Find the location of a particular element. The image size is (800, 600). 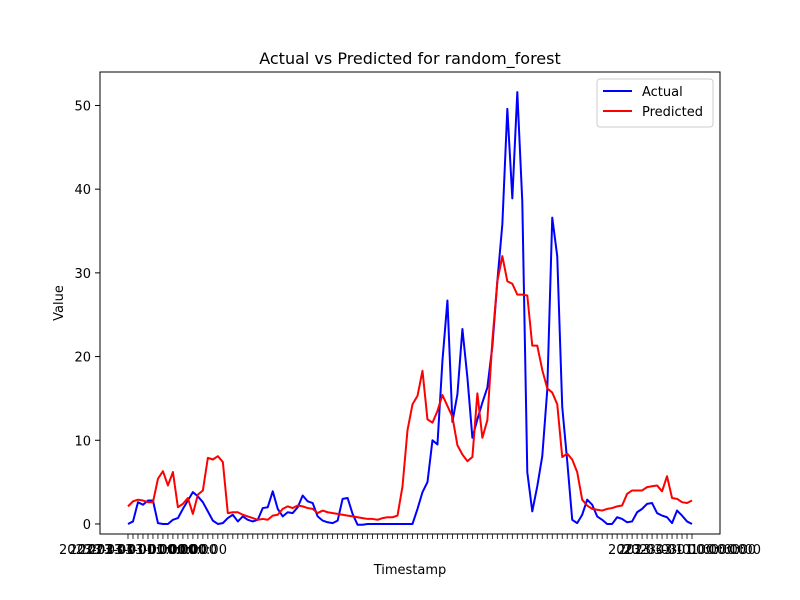

y-tick-label: 20 is located at coordinates (82, 358).